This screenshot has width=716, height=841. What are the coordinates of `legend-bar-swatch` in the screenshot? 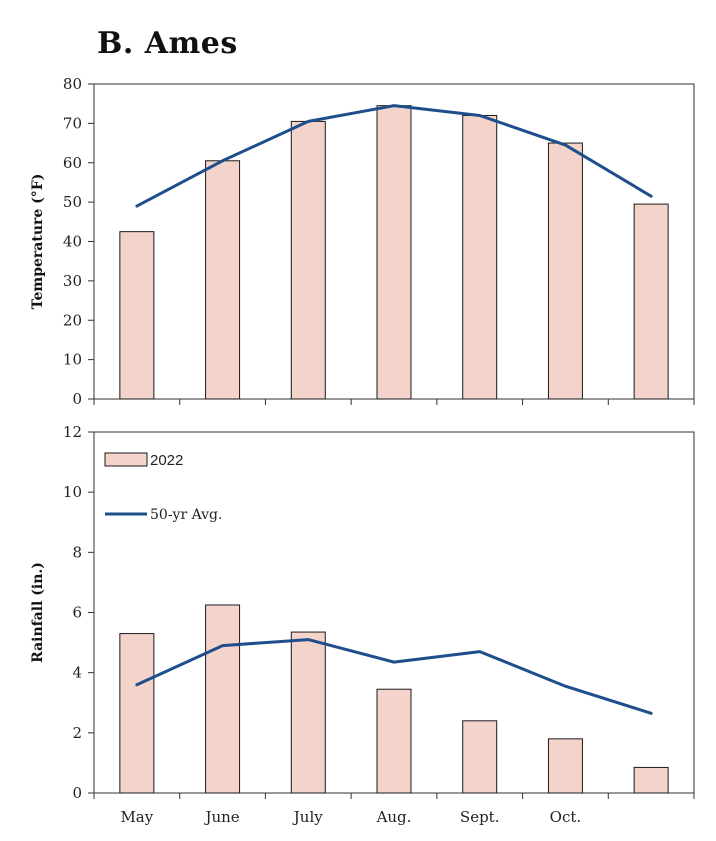 It's located at (126, 459).